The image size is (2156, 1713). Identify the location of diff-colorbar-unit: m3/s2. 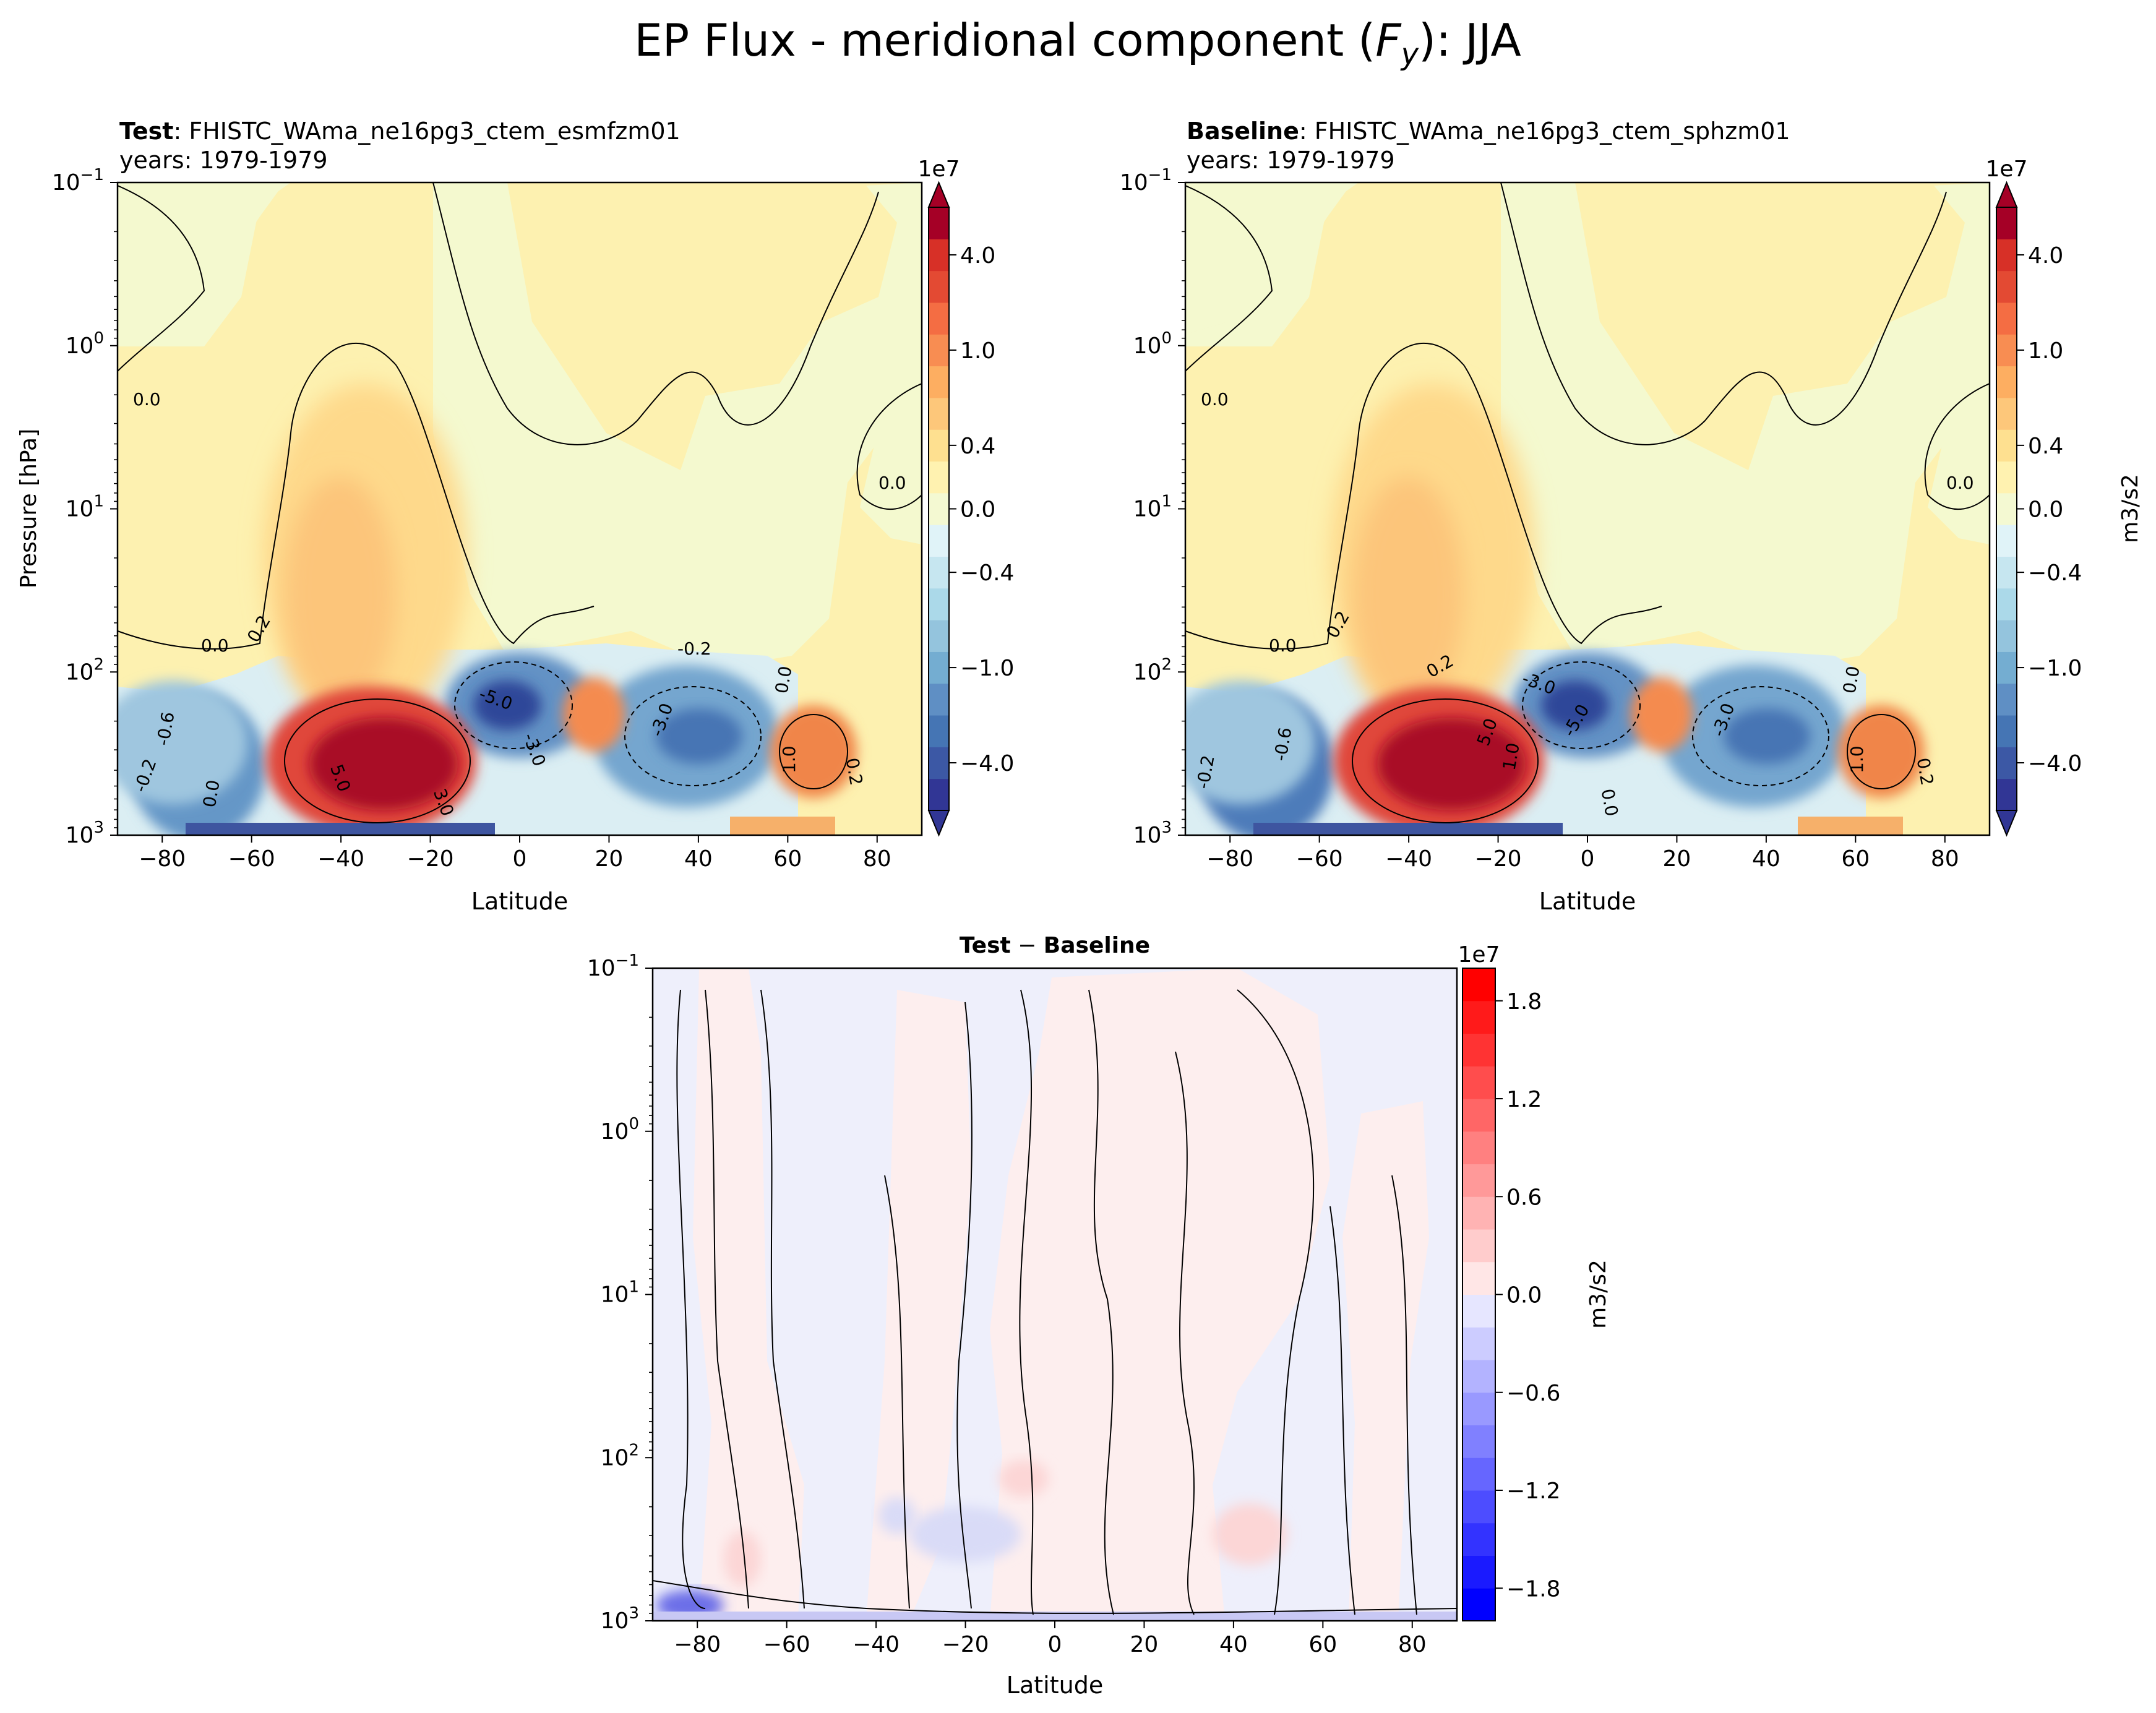
(1598, 1294).